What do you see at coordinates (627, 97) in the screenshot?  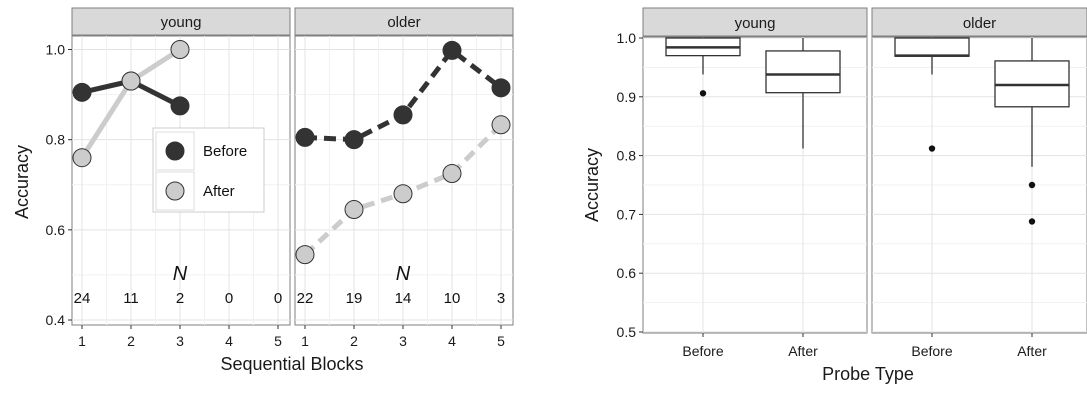 I see `y-tick-label: 0.9` at bounding box center [627, 97].